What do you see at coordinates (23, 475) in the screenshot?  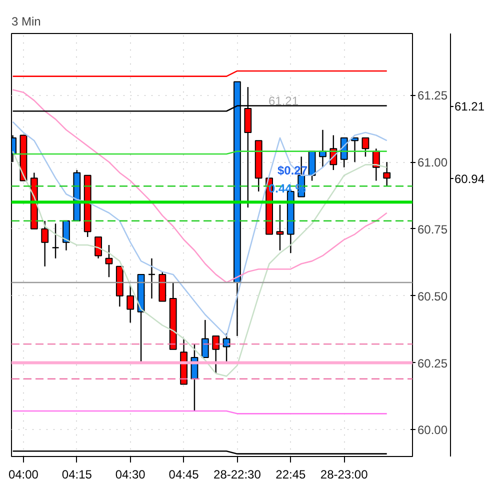 I see `x-tick-label: 04:00` at bounding box center [23, 475].